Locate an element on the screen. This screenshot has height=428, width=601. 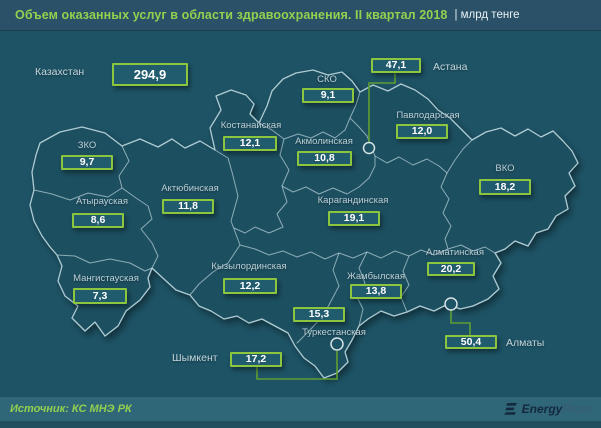
region-value-kostanay: 12,1 is located at coordinates (250, 143).